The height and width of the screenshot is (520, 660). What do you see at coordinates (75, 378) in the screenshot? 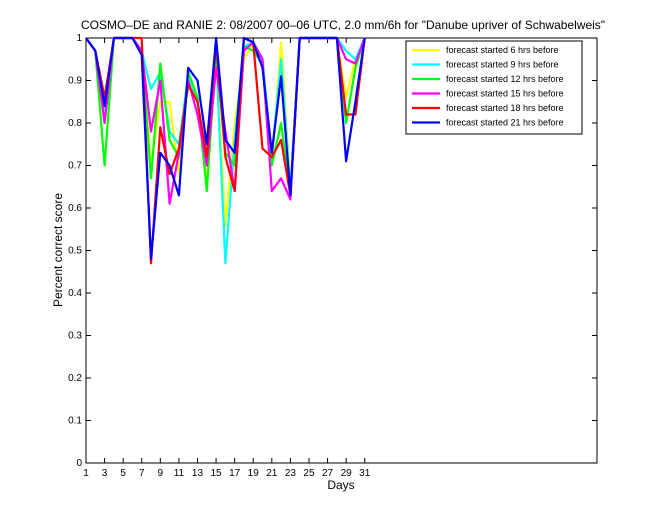
I see `y-tick-label: 0.2` at bounding box center [75, 378].